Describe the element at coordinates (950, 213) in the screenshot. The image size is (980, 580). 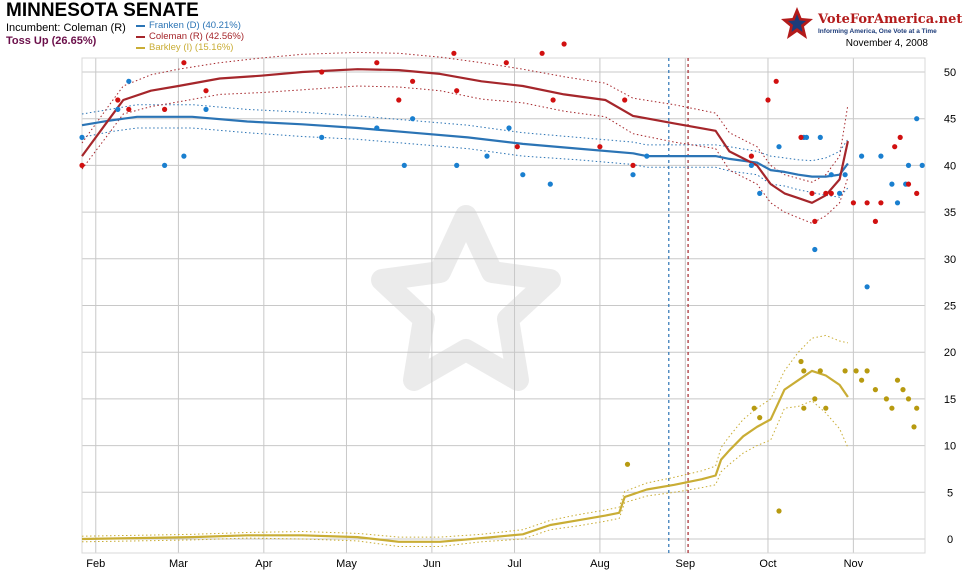
I see `y-tick-label: 35` at that location.